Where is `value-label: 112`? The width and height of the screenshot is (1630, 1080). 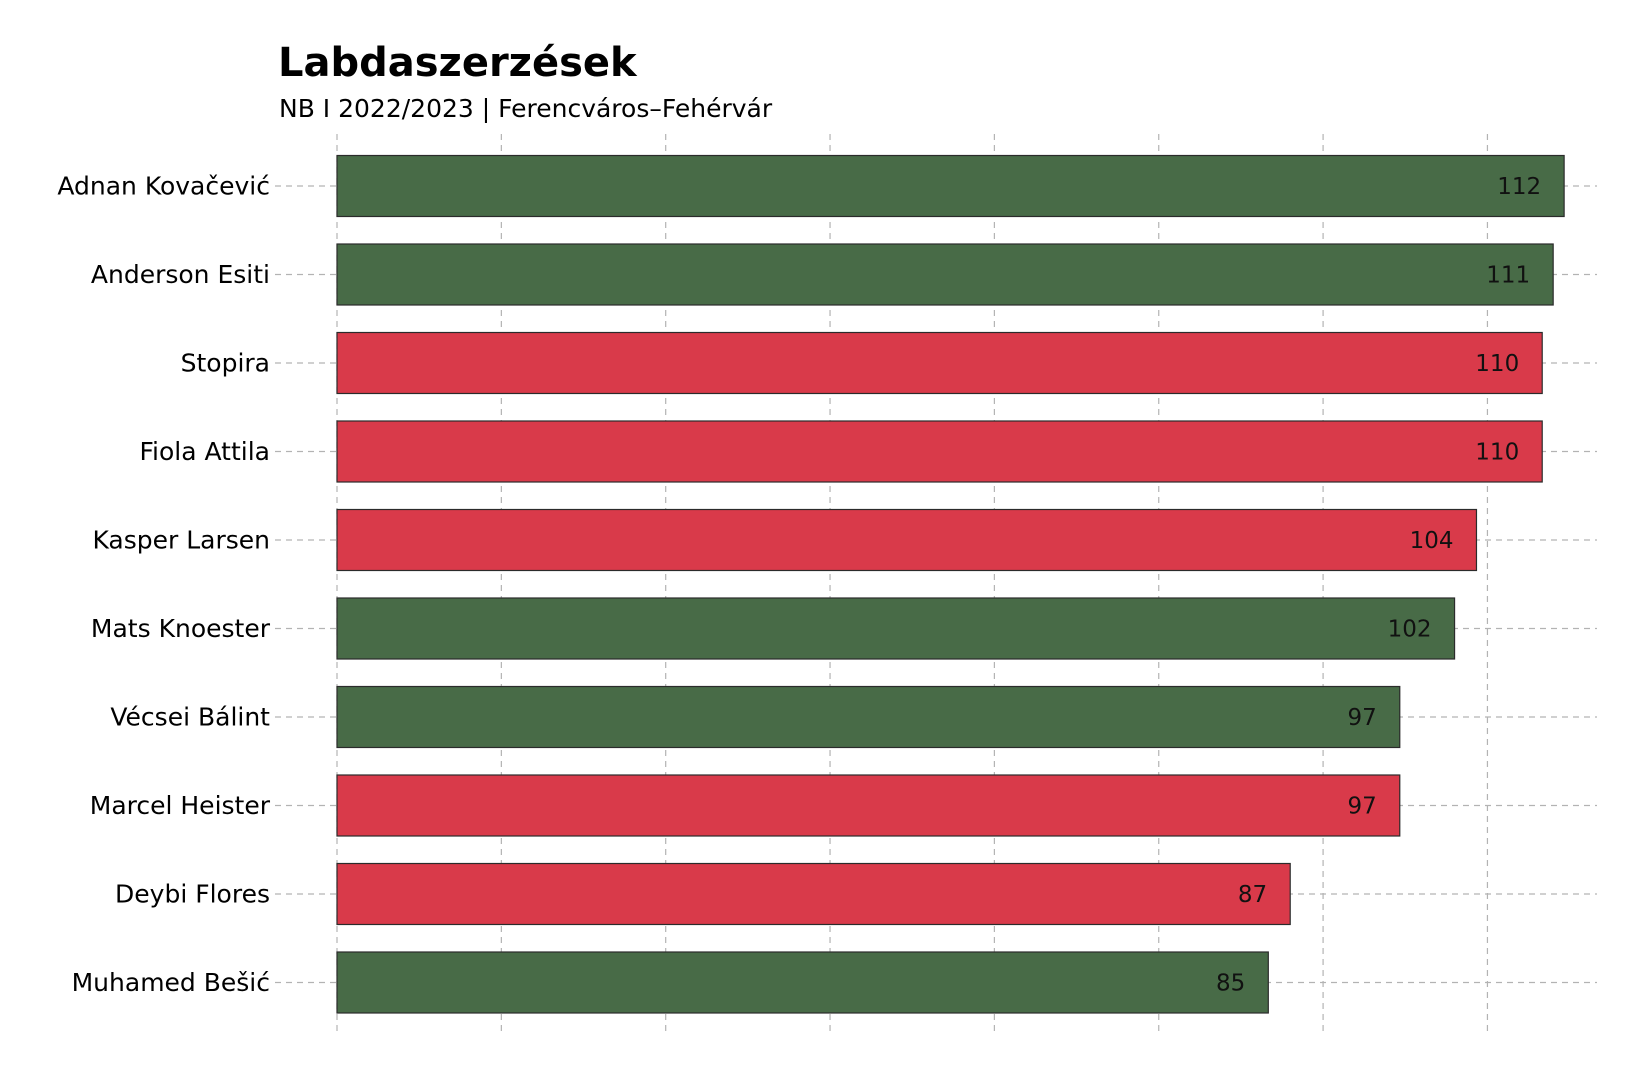
value-label: 112 is located at coordinates (1519, 187).